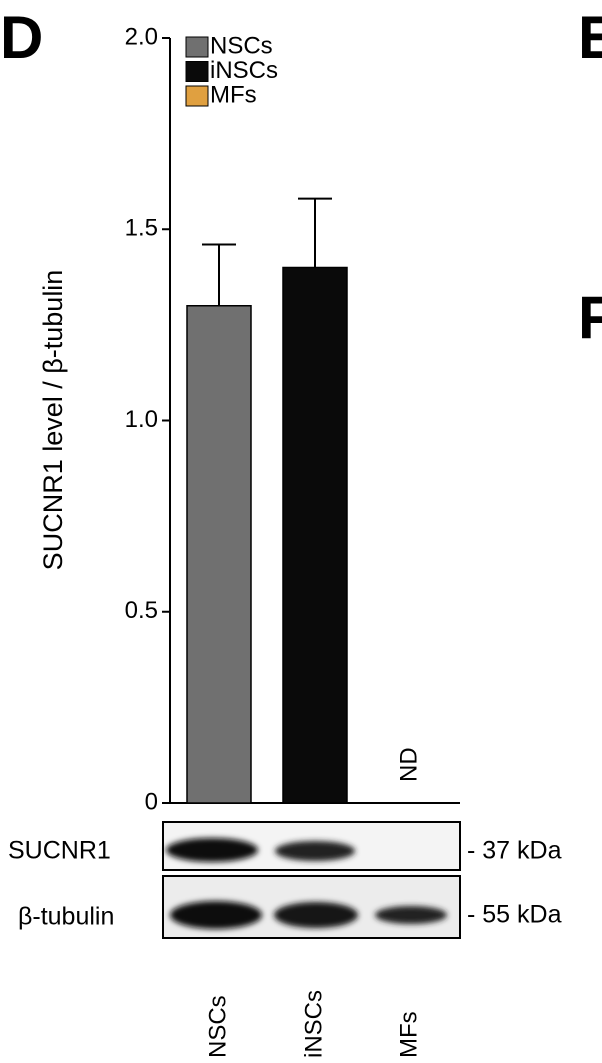  Describe the element at coordinates (590, 317) in the screenshot. I see `panel-label: F` at that location.